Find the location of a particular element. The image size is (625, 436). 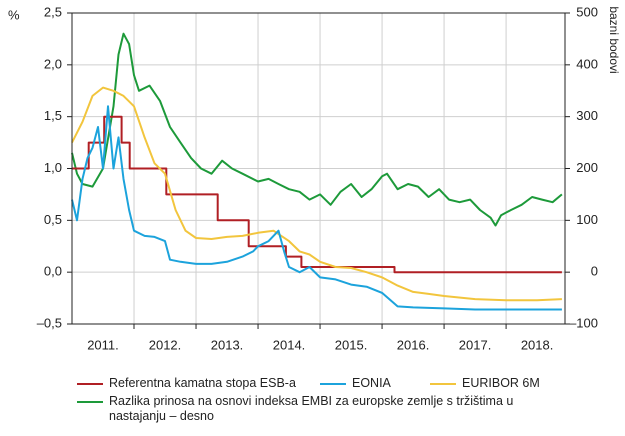

legend-item: EURIBOR 6M is located at coordinates (505, 383).